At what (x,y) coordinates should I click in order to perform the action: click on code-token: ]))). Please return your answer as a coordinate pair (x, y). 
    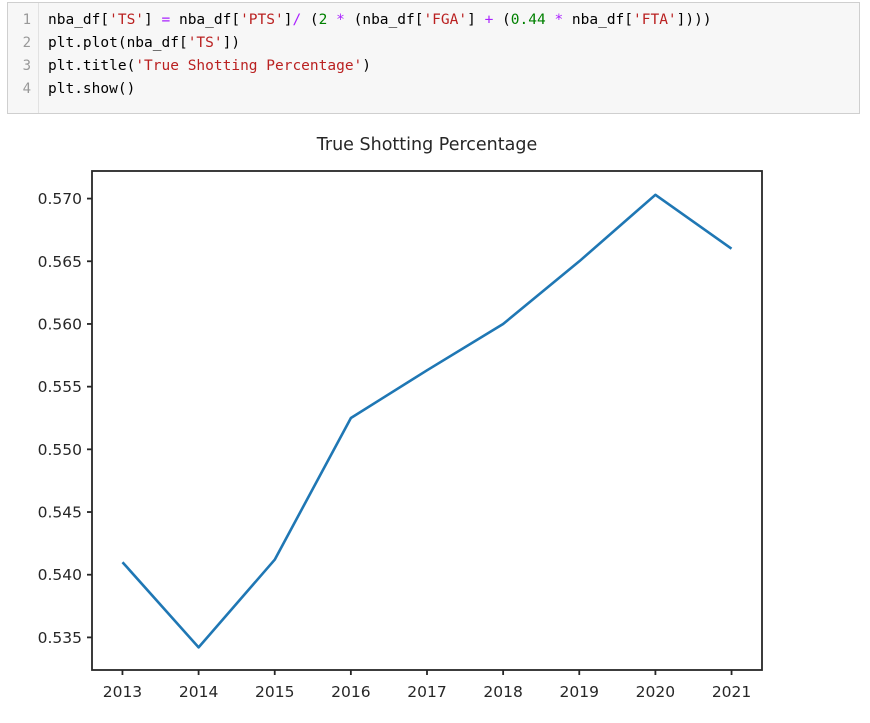
    Looking at the image, I should click on (694, 20).